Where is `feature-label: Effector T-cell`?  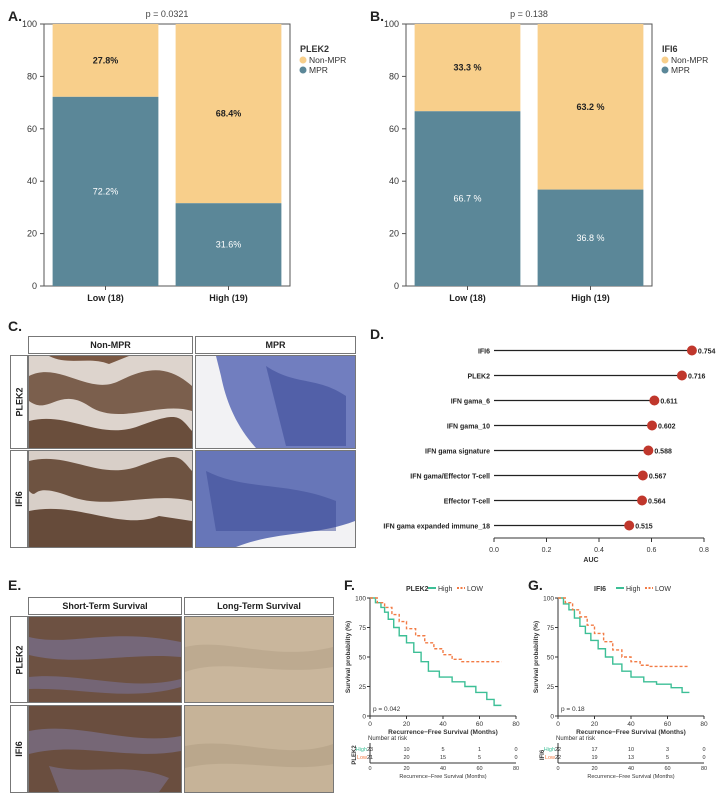 feature-label: Effector T-cell is located at coordinates (467, 502).